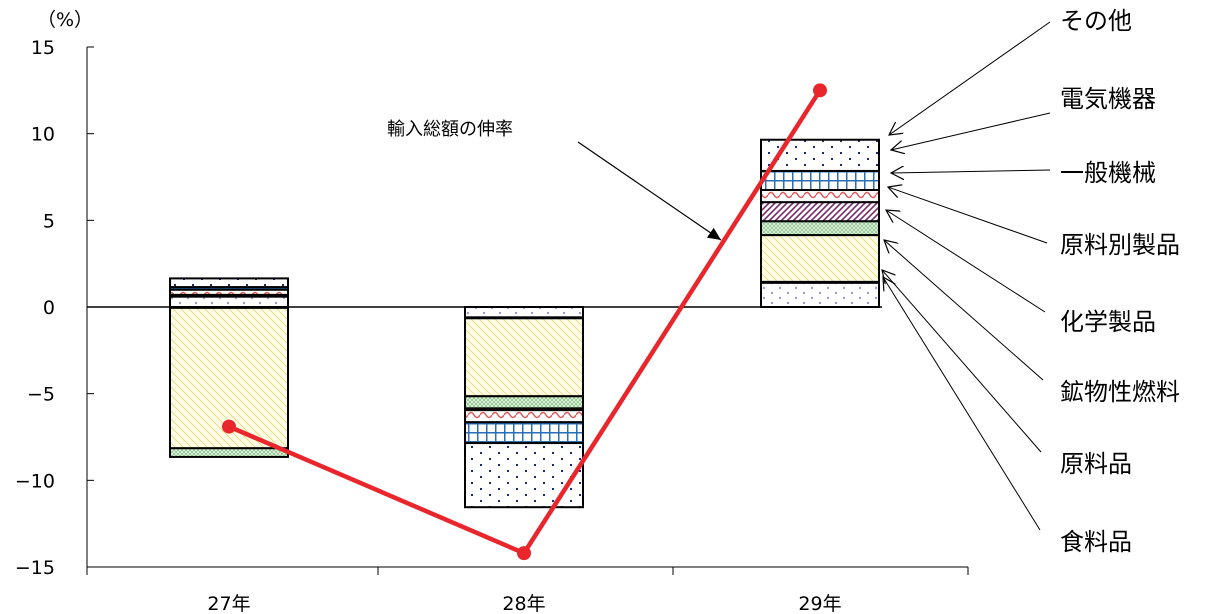 Image resolution: width=1222 pixels, height=614 pixels. I want to click on legend-entry: その他, so click(1096, 21).